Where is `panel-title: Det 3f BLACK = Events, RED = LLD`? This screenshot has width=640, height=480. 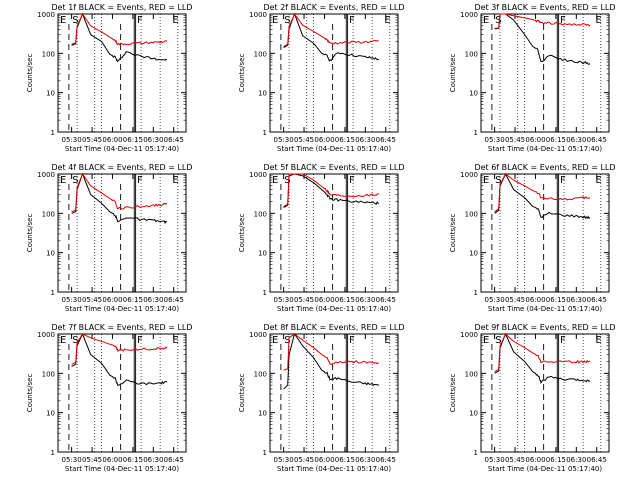
panel-title: Det 3f BLACK = Events, RED = LLD is located at coordinates (544, 7).